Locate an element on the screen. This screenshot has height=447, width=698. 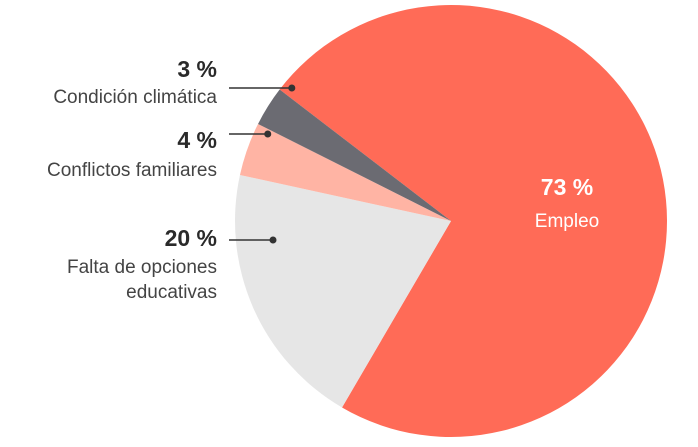
leader-dot-falta-opciones-educativas is located at coordinates (273, 240).